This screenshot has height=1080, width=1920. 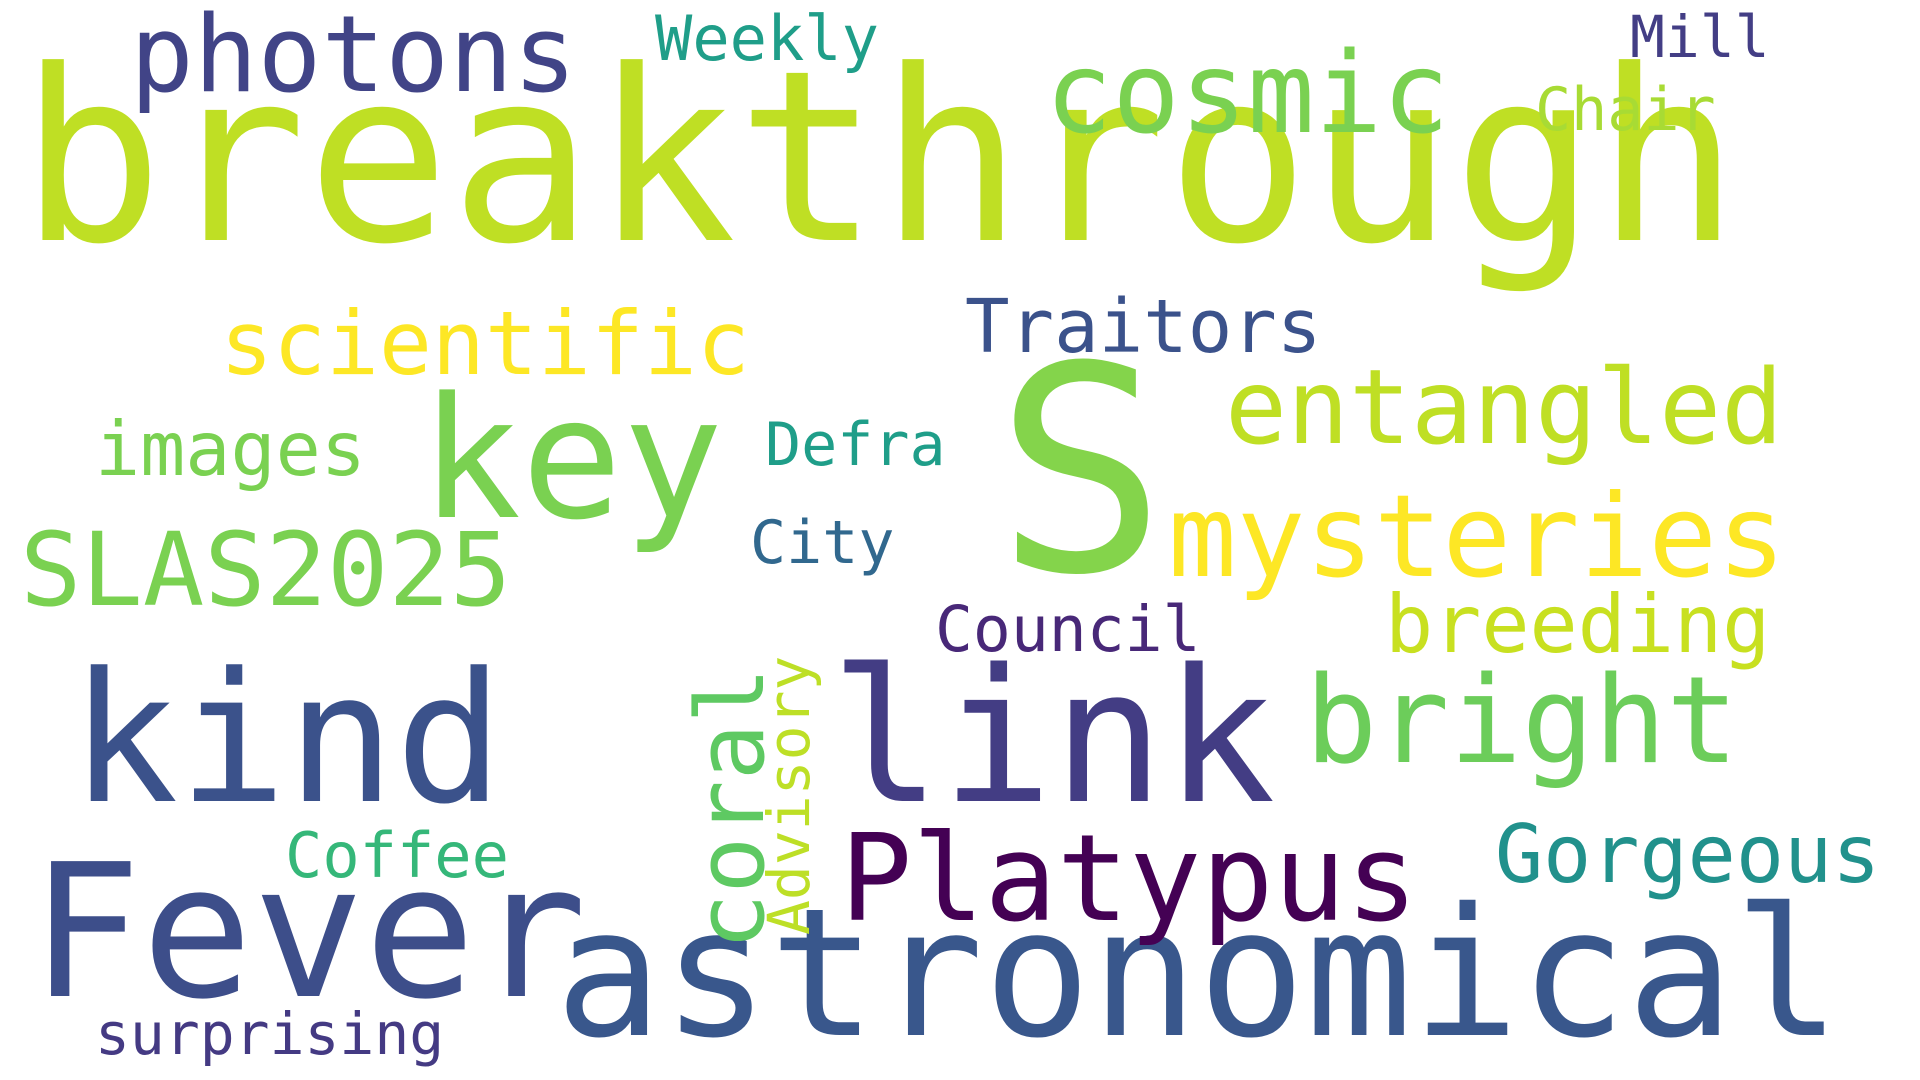 What do you see at coordinates (1129, 879) in the screenshot?
I see `word-platypus: Platypus` at bounding box center [1129, 879].